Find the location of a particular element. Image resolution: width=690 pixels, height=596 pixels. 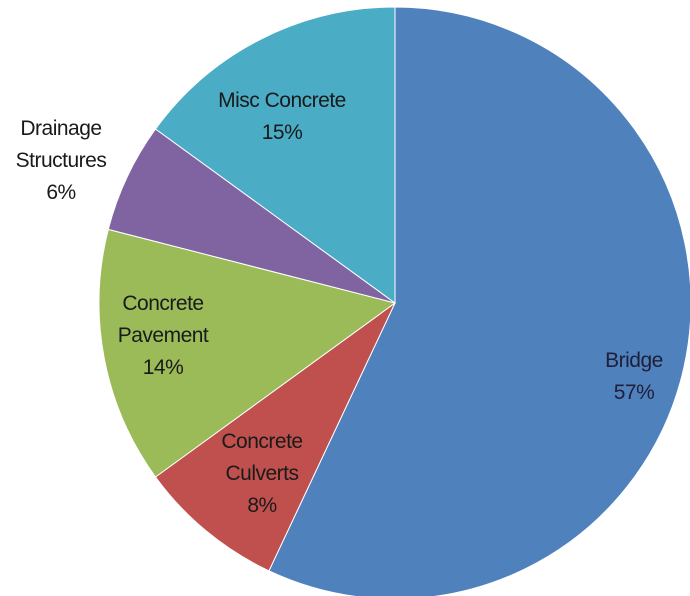

data-label-name: Culverts is located at coordinates (261, 473).